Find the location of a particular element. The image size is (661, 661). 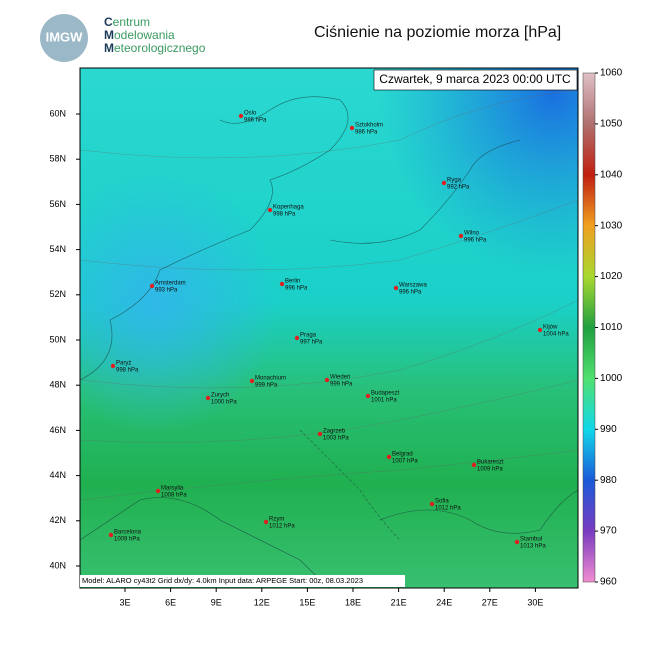

city-name: Paryż is located at coordinates (123, 364).